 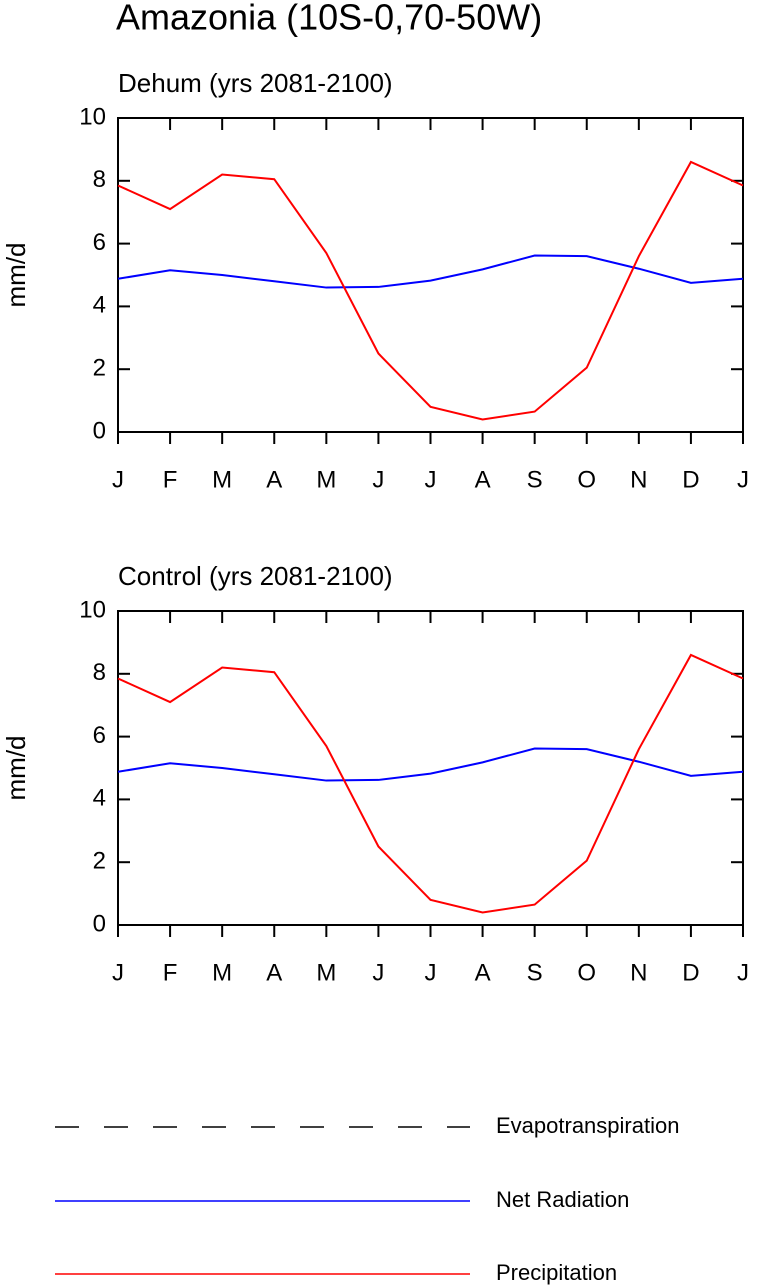 I want to click on legend-label: Net Radiation, so click(x=562, y=1199).